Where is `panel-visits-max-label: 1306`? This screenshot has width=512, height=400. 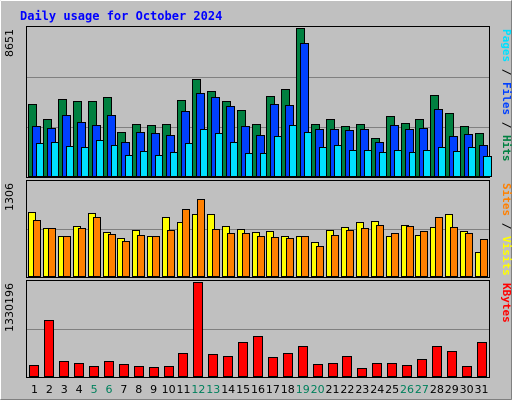 panel-visits-max-label: 1306 is located at coordinates (9, 197).